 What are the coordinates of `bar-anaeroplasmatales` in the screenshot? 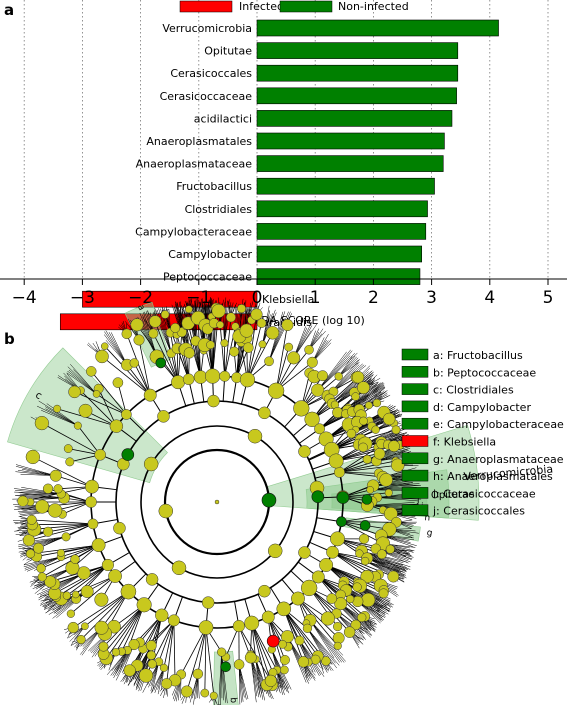 It's located at (350, 141).